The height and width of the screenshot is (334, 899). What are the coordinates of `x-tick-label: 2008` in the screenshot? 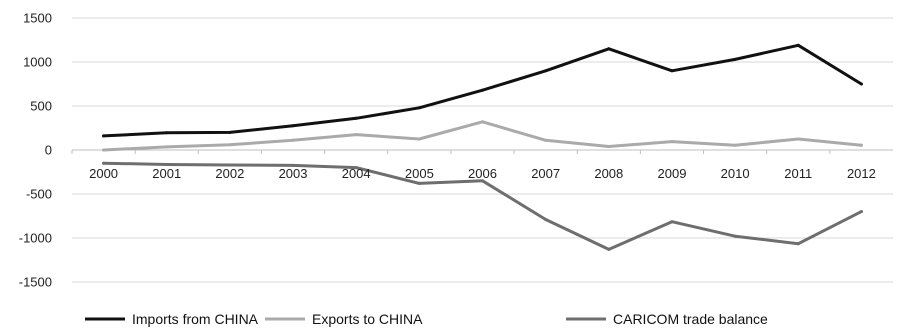 It's located at (608, 173).